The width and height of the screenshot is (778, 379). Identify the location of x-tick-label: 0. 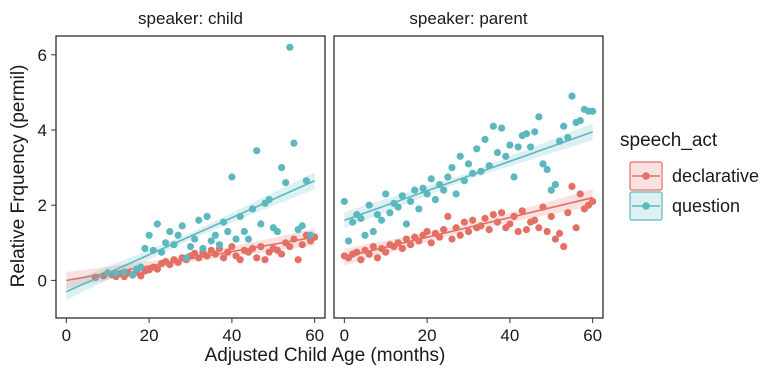
(344, 335).